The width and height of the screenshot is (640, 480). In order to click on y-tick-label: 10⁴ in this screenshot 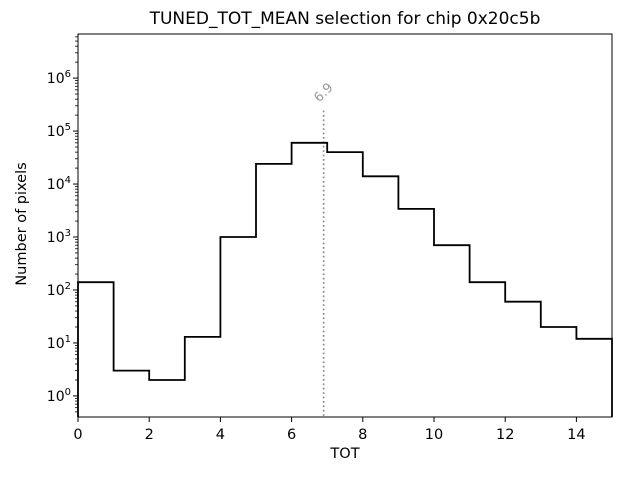, I will do `click(59, 184)`.